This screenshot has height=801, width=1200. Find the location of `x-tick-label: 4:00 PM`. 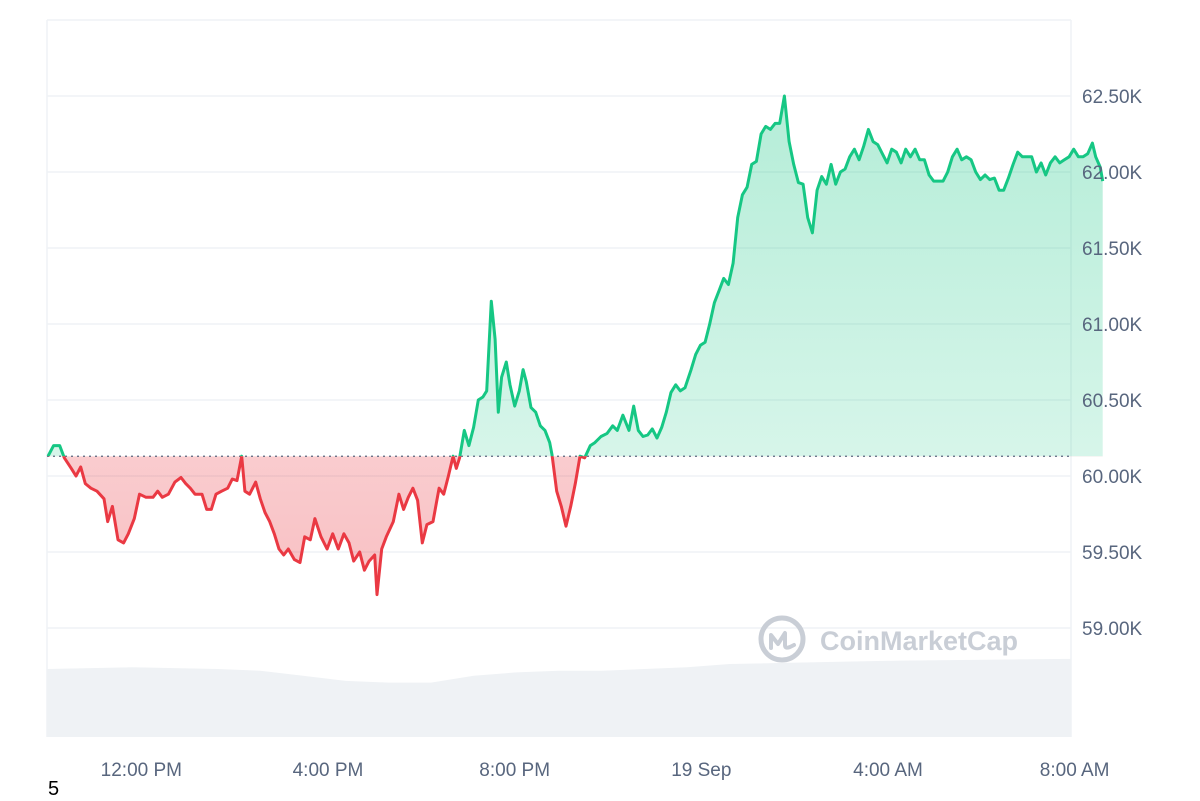

x-tick-label: 4:00 PM is located at coordinates (328, 770).